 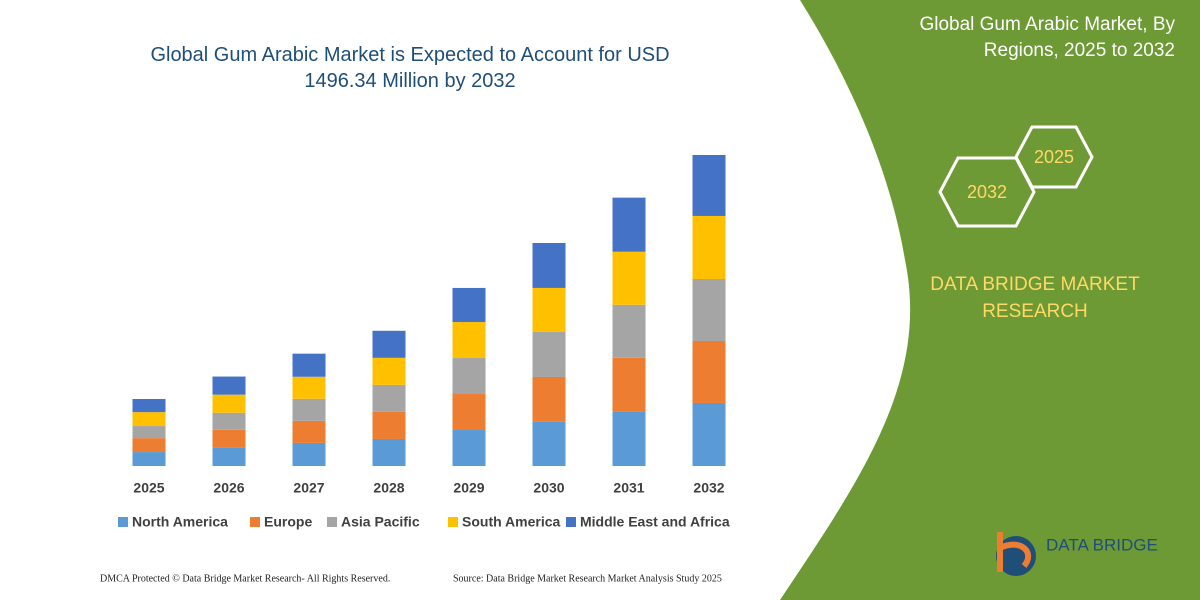 I want to click on x-tick-label: 2025, so click(x=148, y=488).